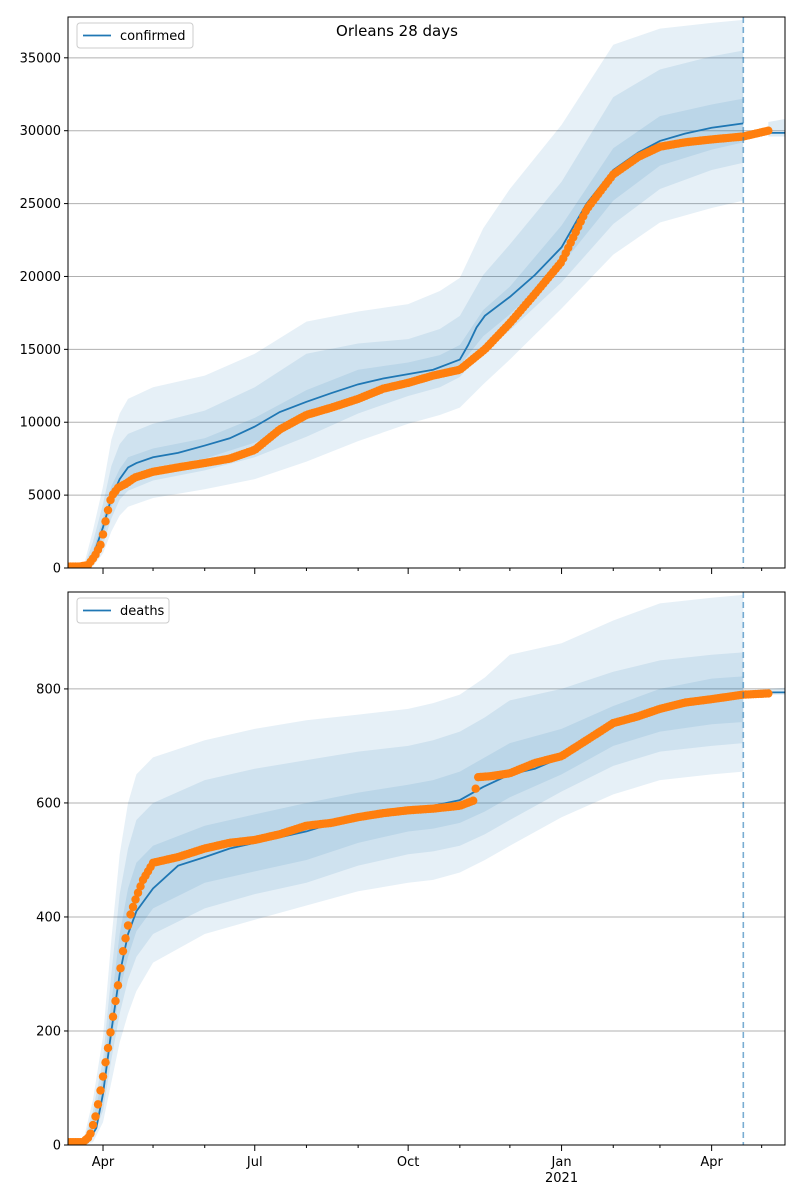  I want to click on bottom-ytick-label: 0, so click(57, 1146).